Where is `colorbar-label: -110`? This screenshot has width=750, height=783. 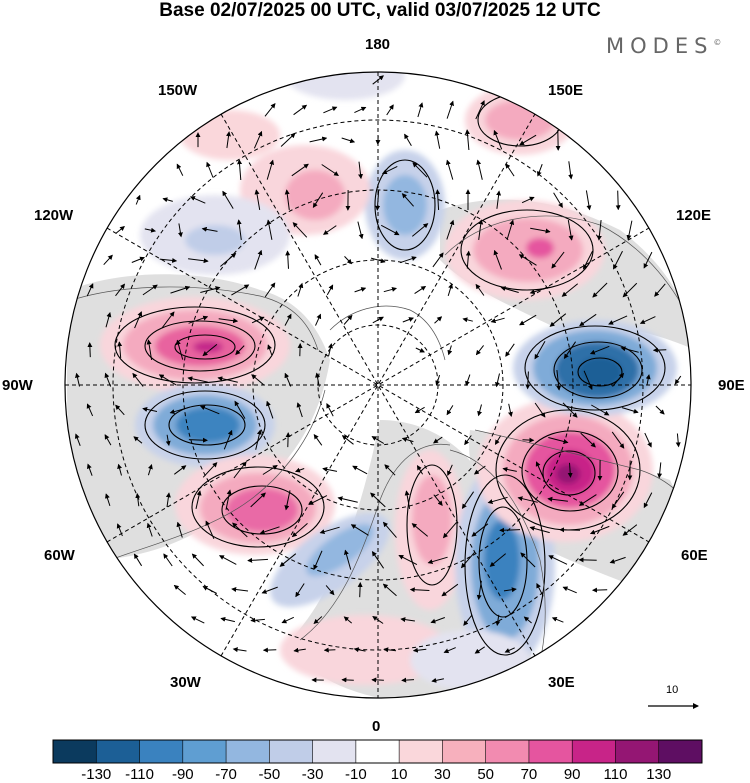
colorbar-label: -110 is located at coordinates (139, 774).